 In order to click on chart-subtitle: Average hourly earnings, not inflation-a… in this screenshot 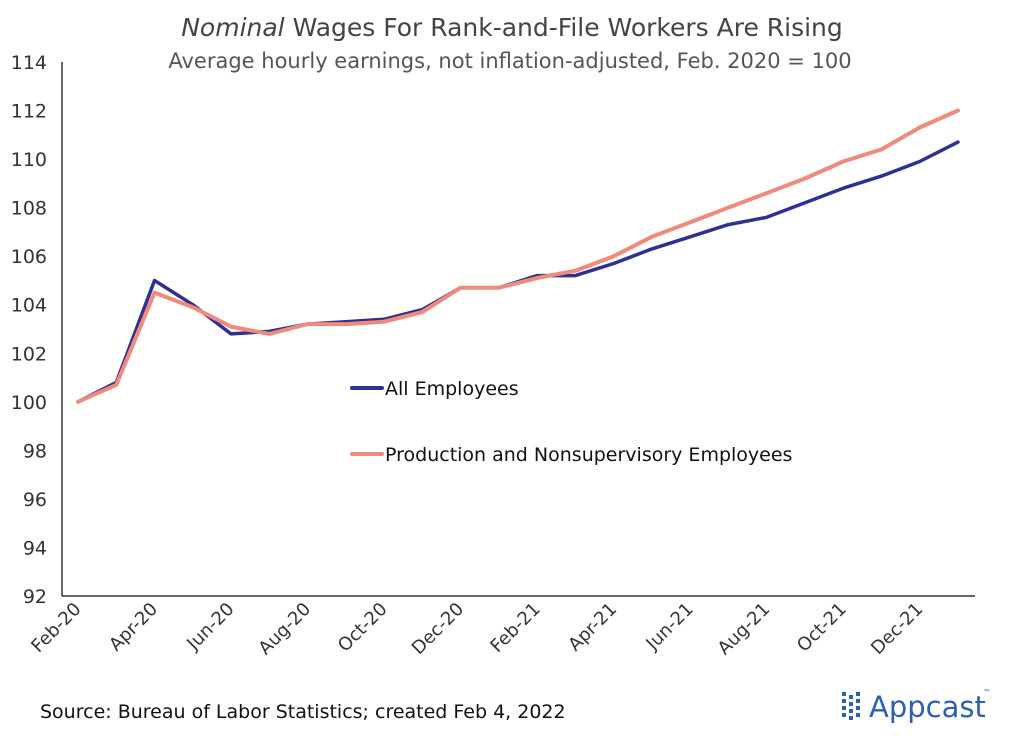, I will do `click(509, 61)`.